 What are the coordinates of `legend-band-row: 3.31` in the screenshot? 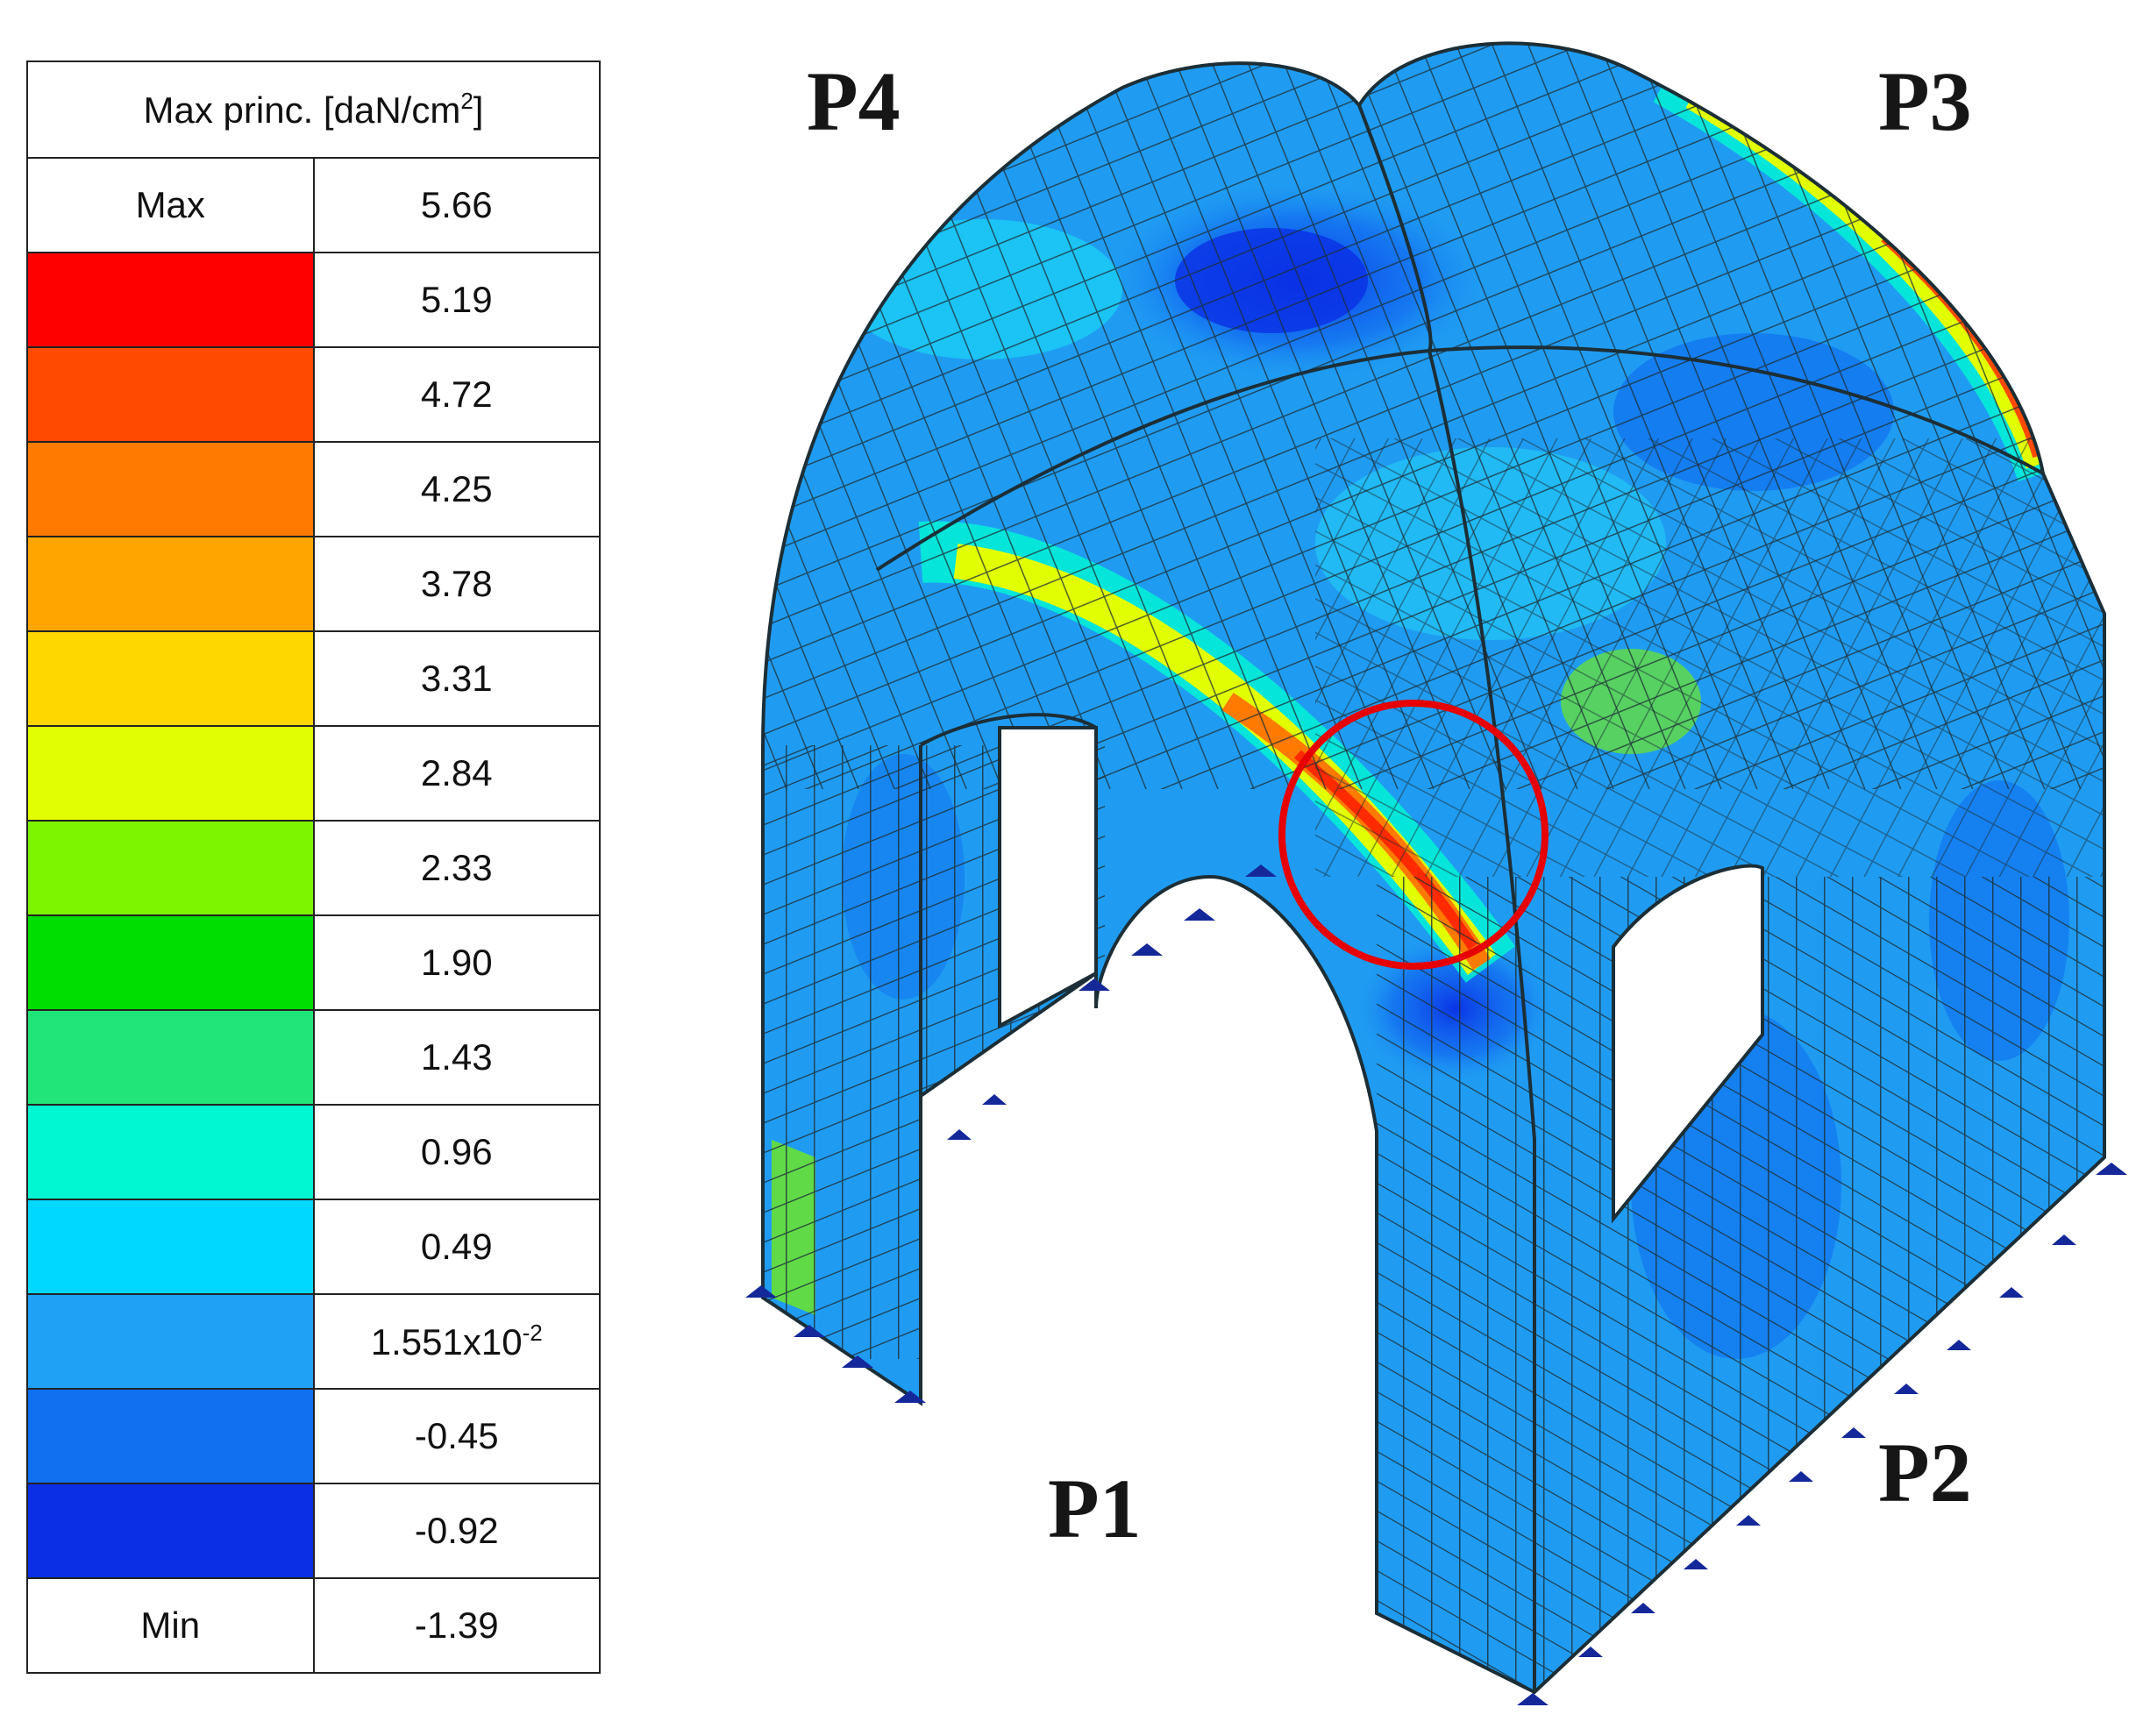 It's located at (313, 678).